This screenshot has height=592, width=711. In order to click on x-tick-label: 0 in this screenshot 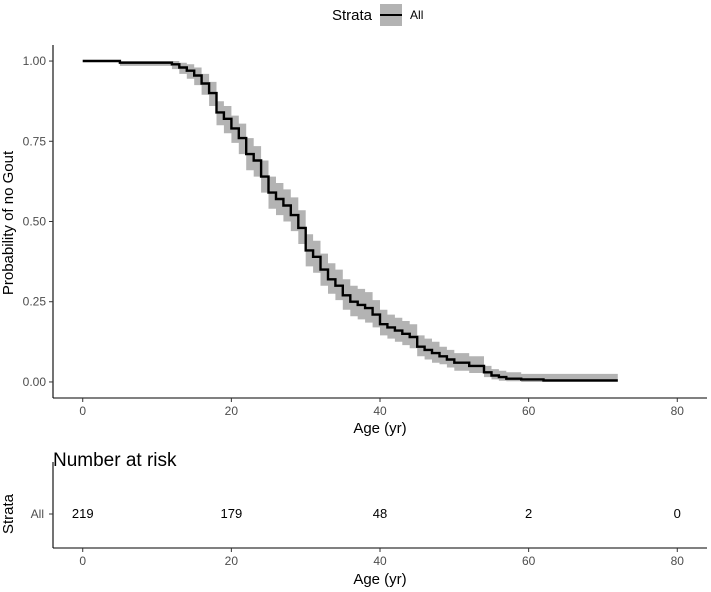, I will do `click(82, 411)`.